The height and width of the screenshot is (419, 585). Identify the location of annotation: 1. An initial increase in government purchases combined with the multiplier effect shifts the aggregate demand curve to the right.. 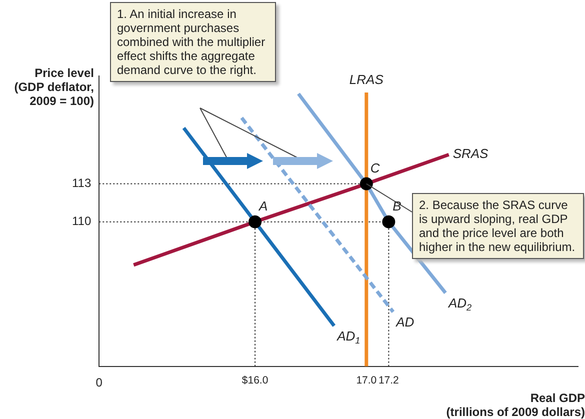
(193, 42).